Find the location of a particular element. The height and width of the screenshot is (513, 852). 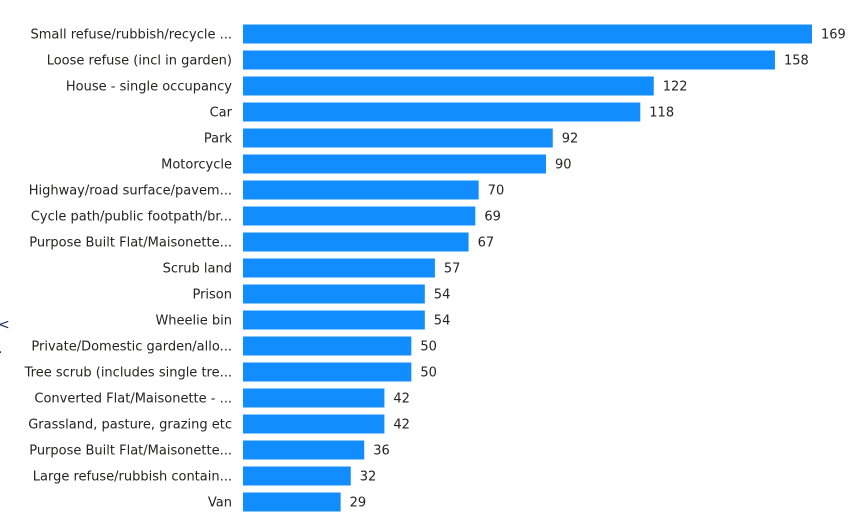

value-label: 70 is located at coordinates (496, 191).